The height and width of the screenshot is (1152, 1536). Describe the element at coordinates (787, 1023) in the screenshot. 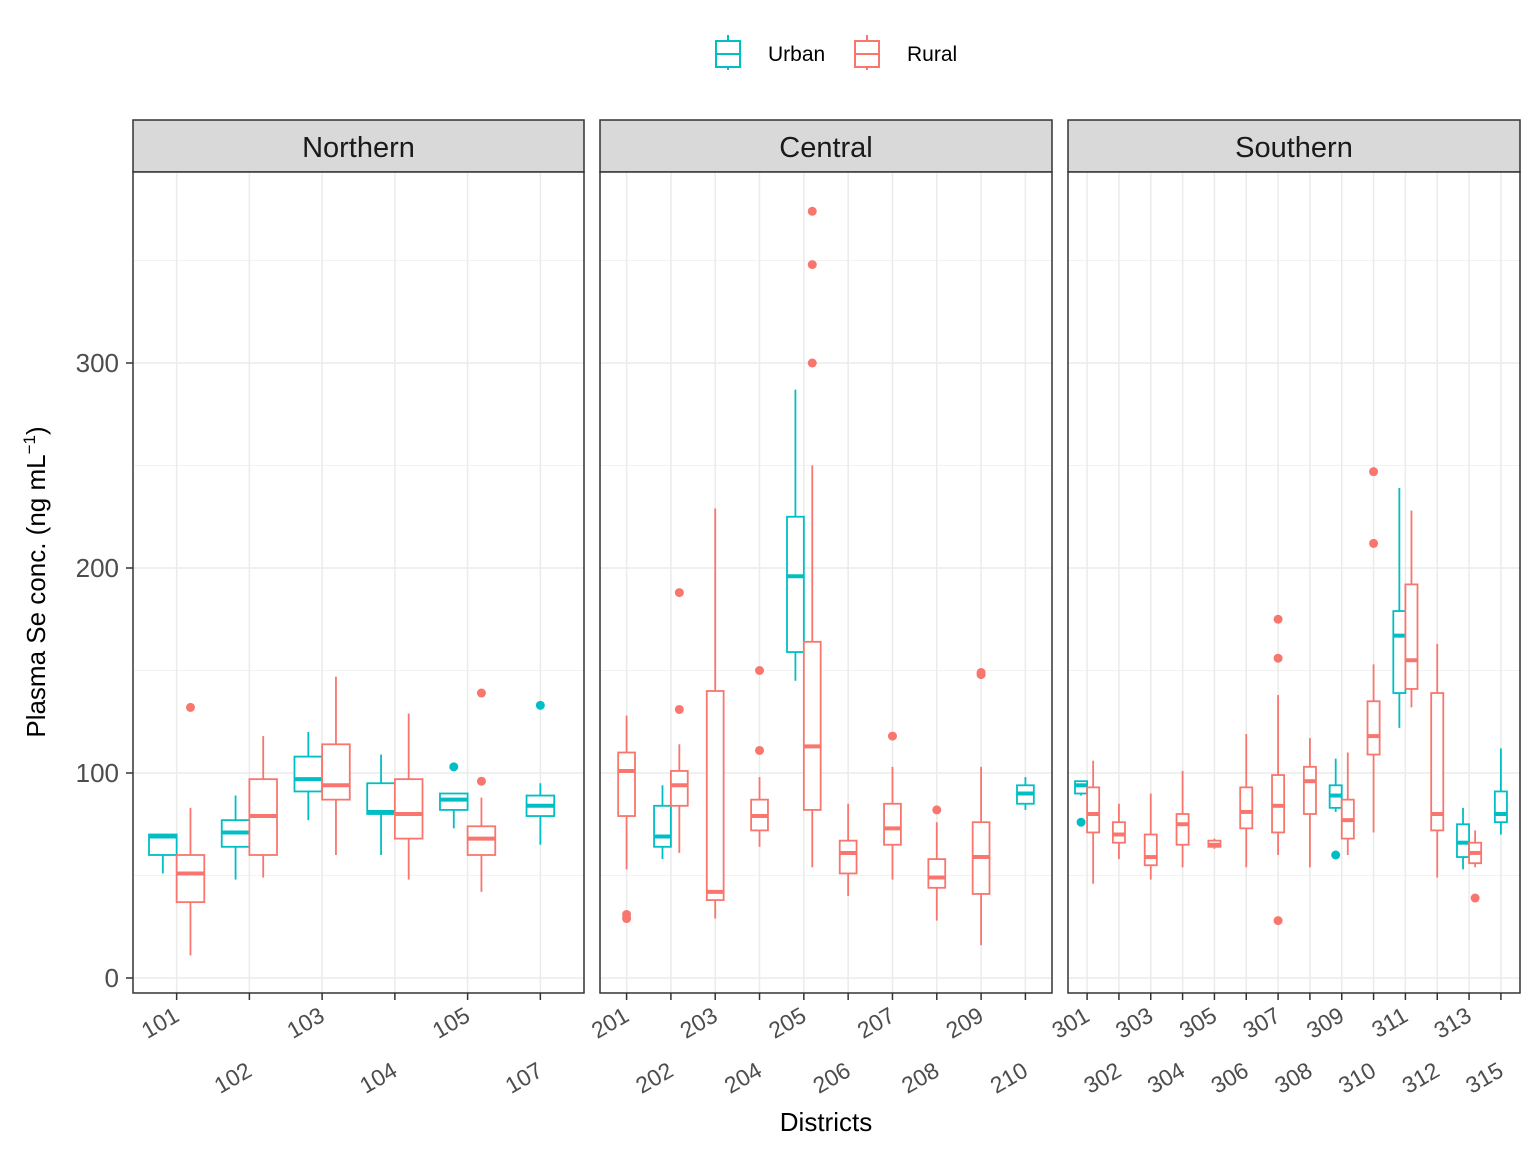

I see `x-tick-label: 205` at that location.